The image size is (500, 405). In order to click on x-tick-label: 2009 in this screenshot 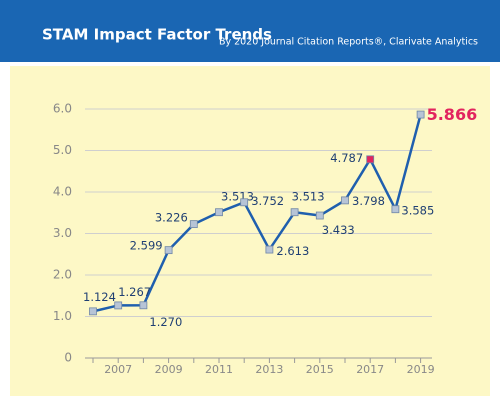, I will do `click(169, 369)`.